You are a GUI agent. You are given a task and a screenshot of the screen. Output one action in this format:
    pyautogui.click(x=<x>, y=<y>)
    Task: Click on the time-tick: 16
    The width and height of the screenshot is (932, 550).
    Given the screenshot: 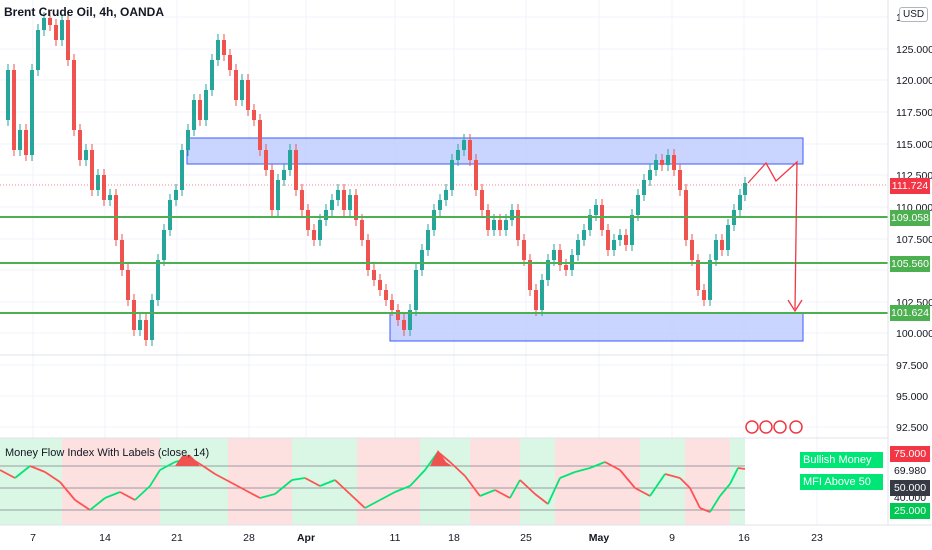 What is the action you would take?
    pyautogui.click(x=744, y=538)
    